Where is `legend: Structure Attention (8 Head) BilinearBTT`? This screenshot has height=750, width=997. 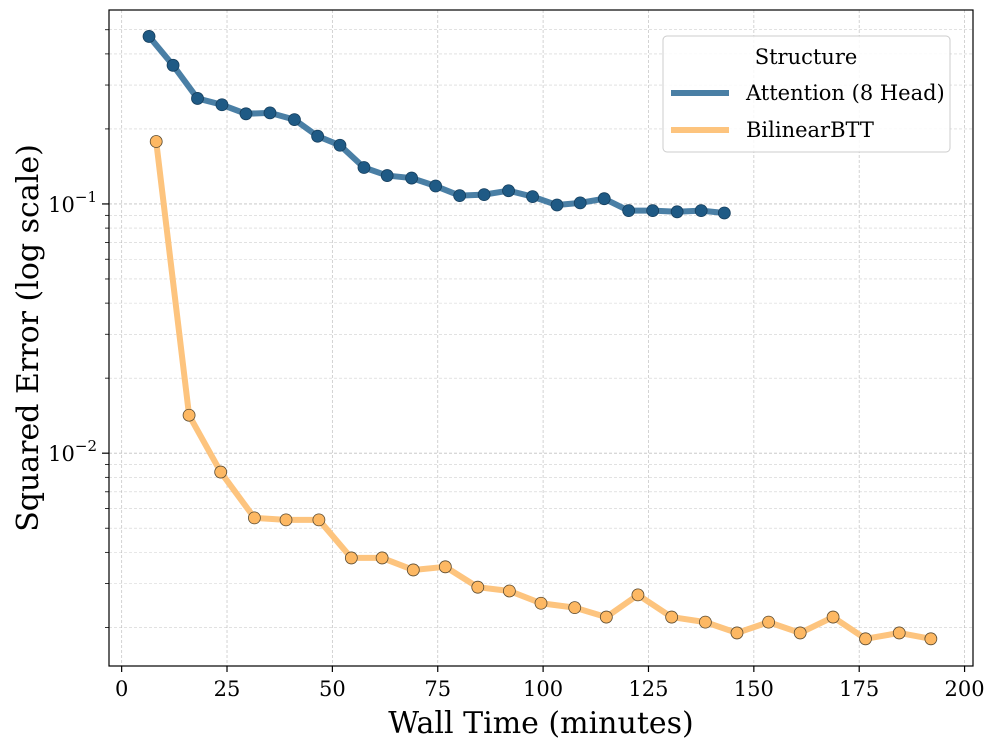 legend: Structure Attention (8 Head) BilinearBTT is located at coordinates (806, 94).